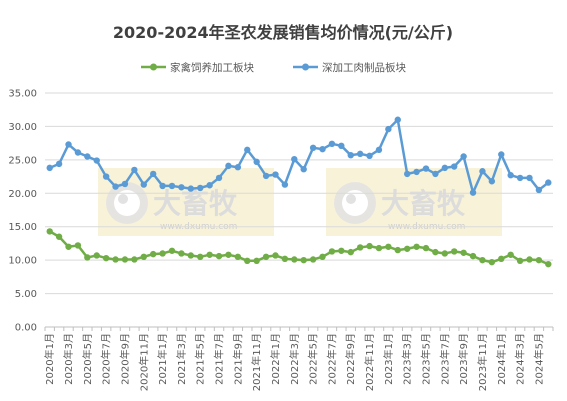  I want to click on legend-item-processed-meat: 深加工肉制品板块, so click(349, 67).